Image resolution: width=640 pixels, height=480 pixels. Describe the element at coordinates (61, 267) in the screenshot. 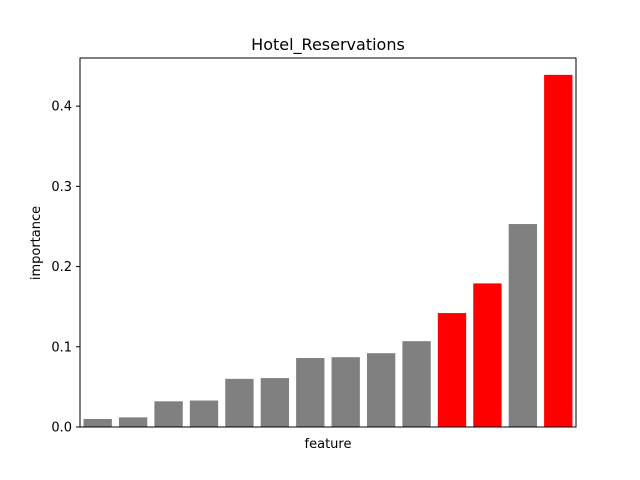

I see `y-tick-label: 0.2` at that location.